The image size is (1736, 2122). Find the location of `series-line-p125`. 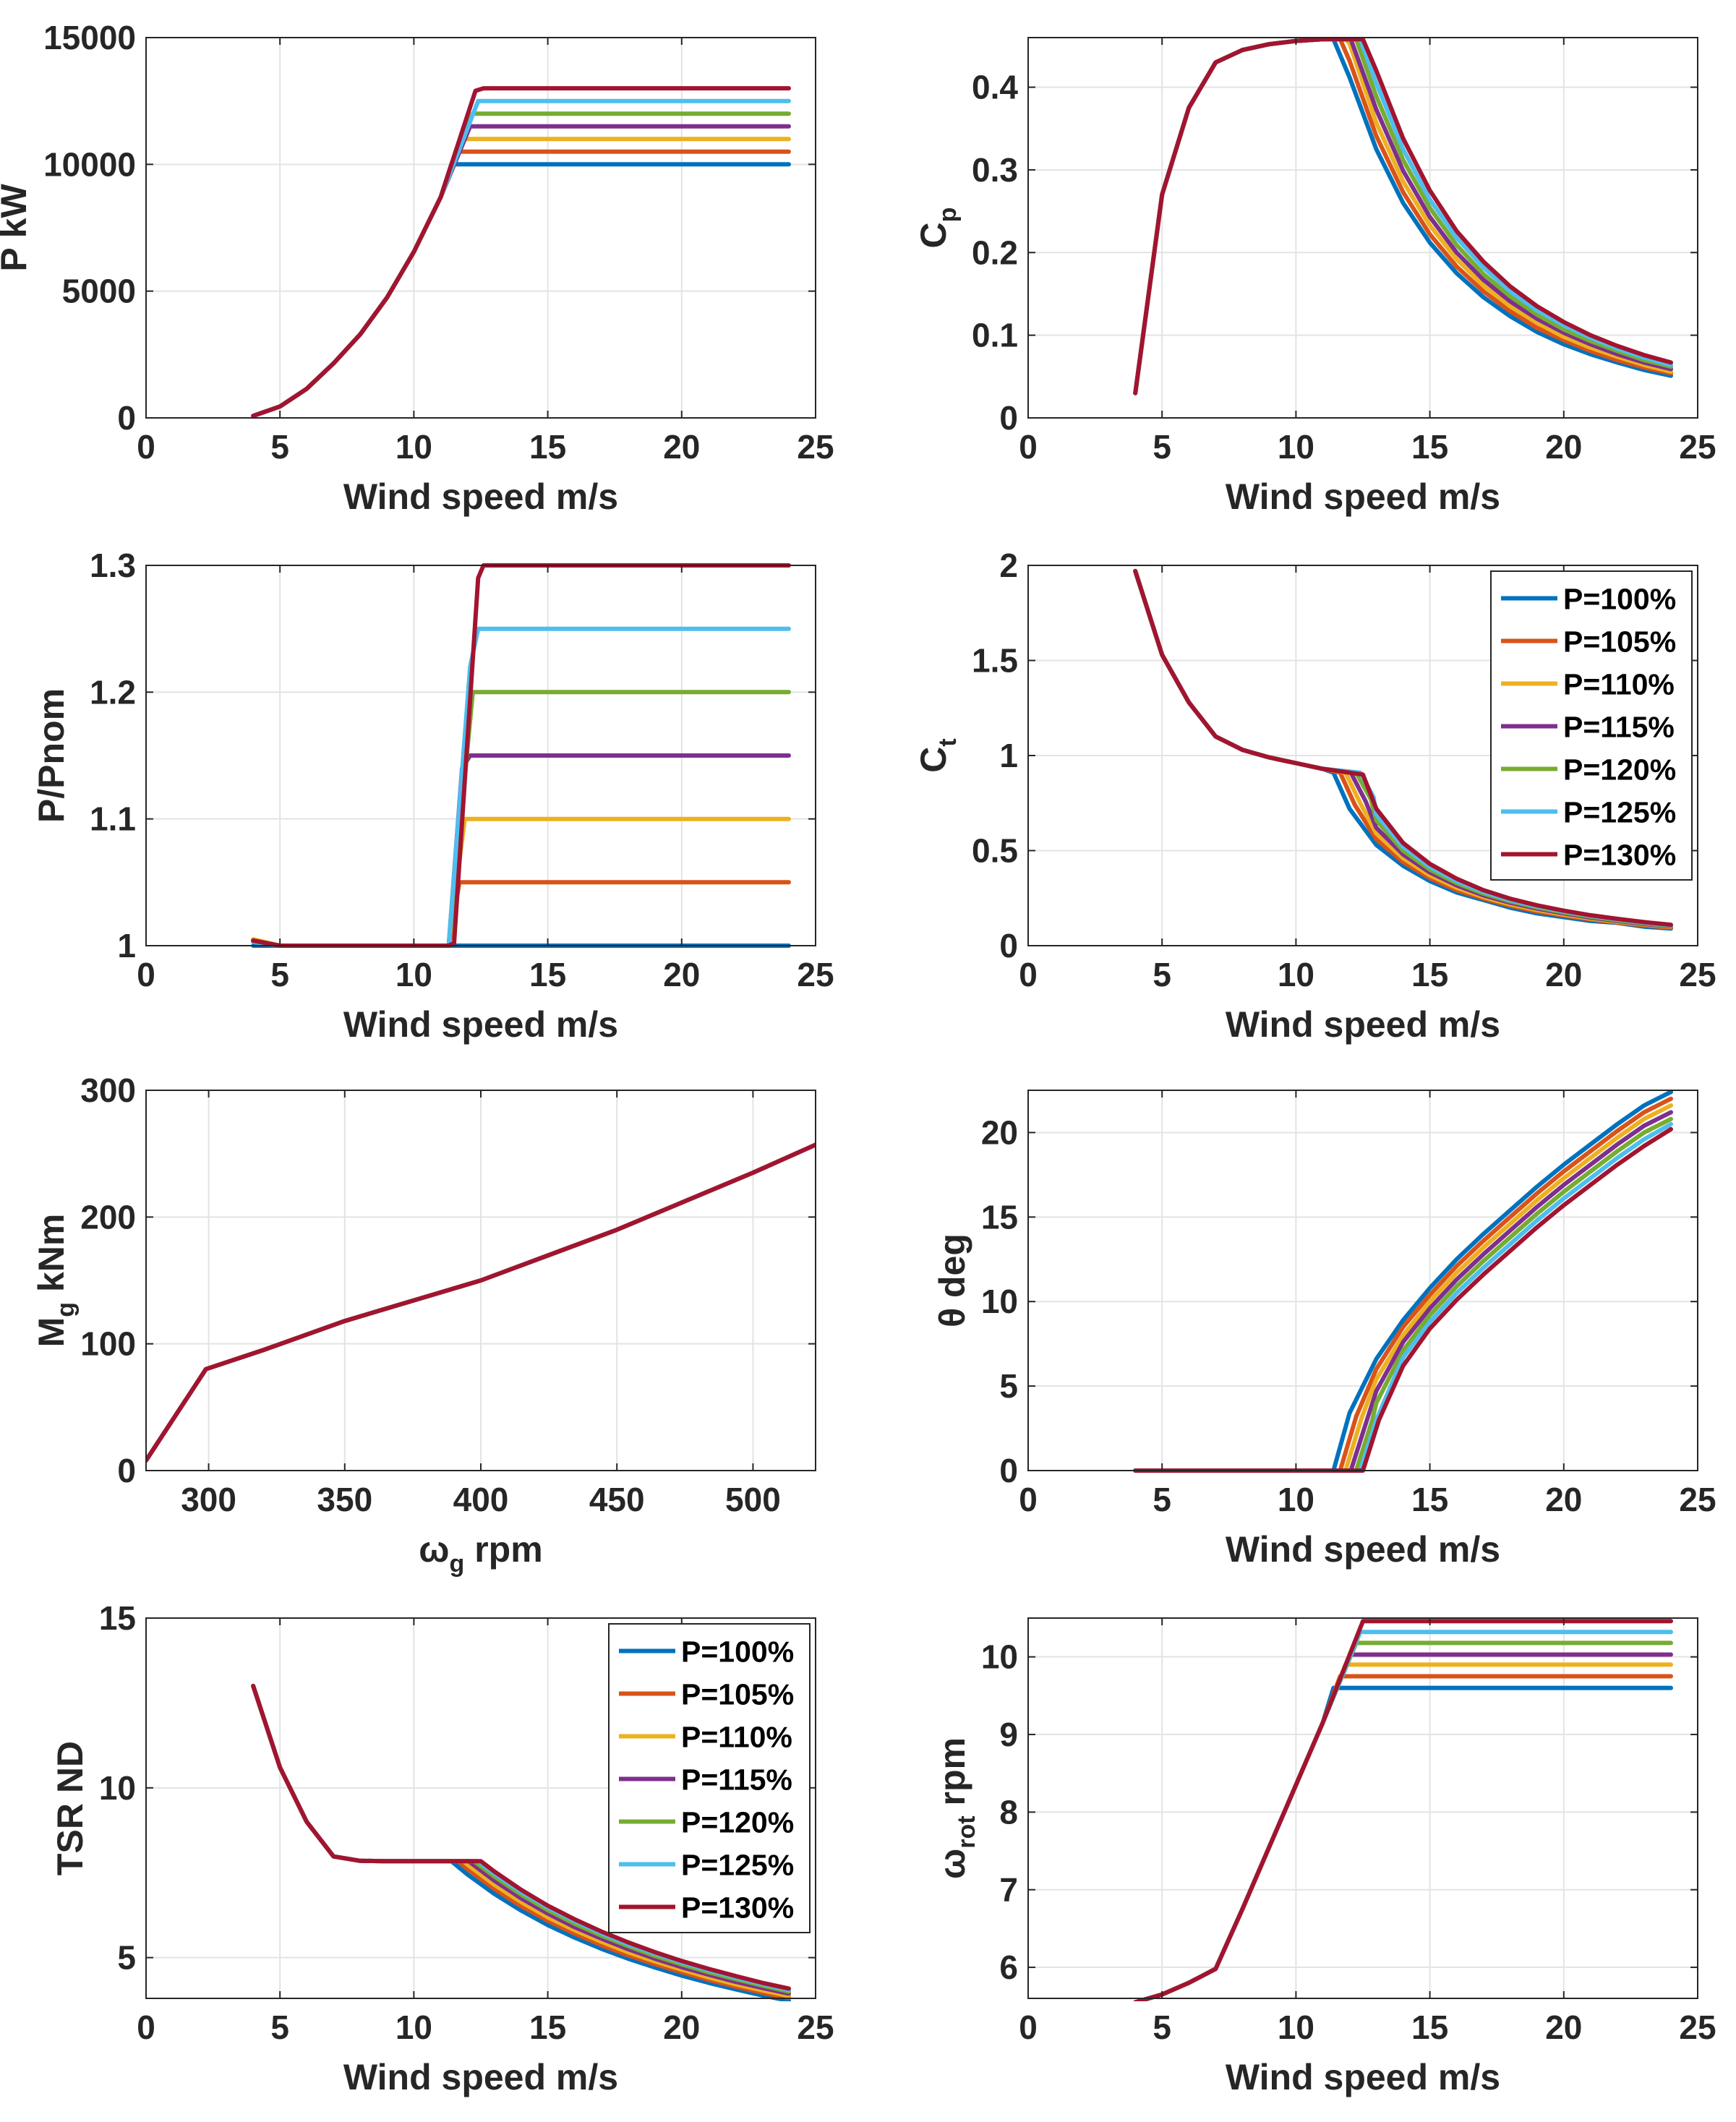

series-line-p125 is located at coordinates (1403, 1297).